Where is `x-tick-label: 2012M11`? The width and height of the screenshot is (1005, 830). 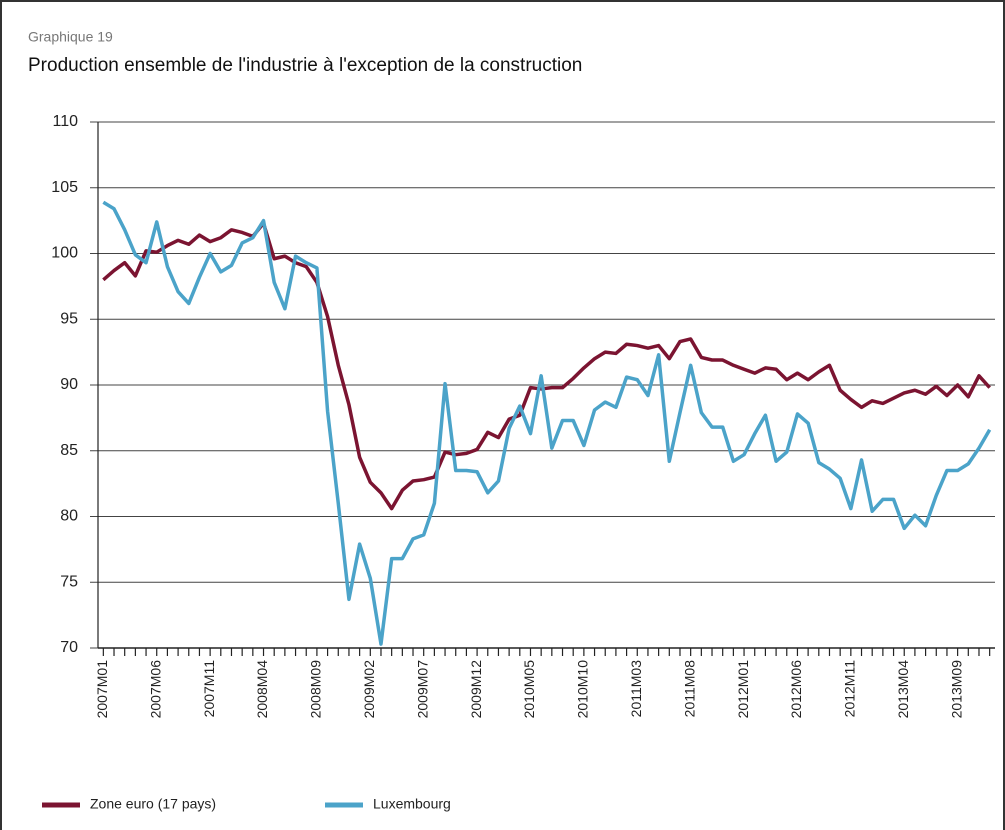
x-tick-label: 2012M11 is located at coordinates (850, 689).